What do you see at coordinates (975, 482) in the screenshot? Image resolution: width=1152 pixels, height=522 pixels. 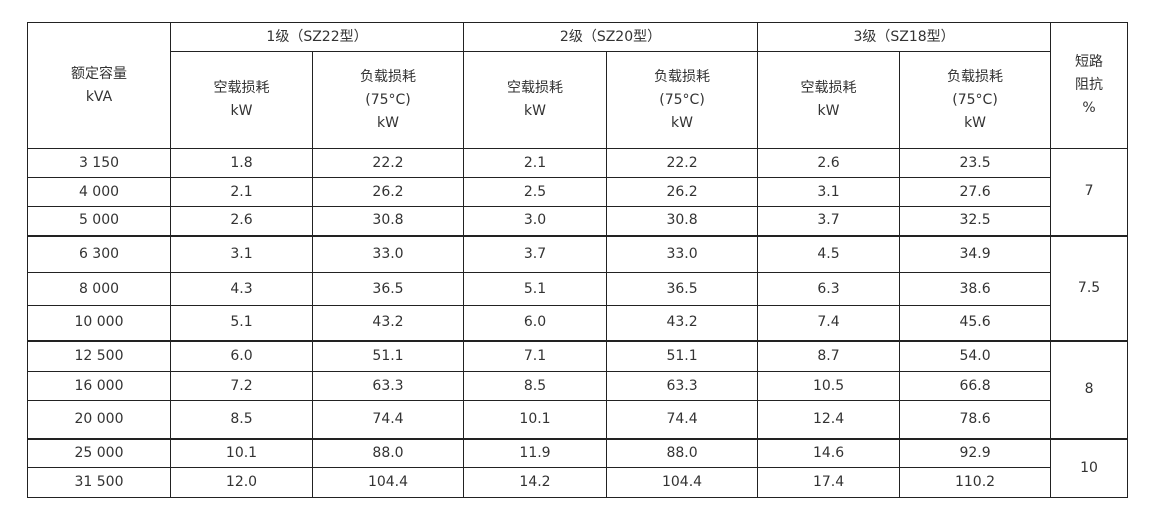 I see `value-cell: 110.2` at bounding box center [975, 482].